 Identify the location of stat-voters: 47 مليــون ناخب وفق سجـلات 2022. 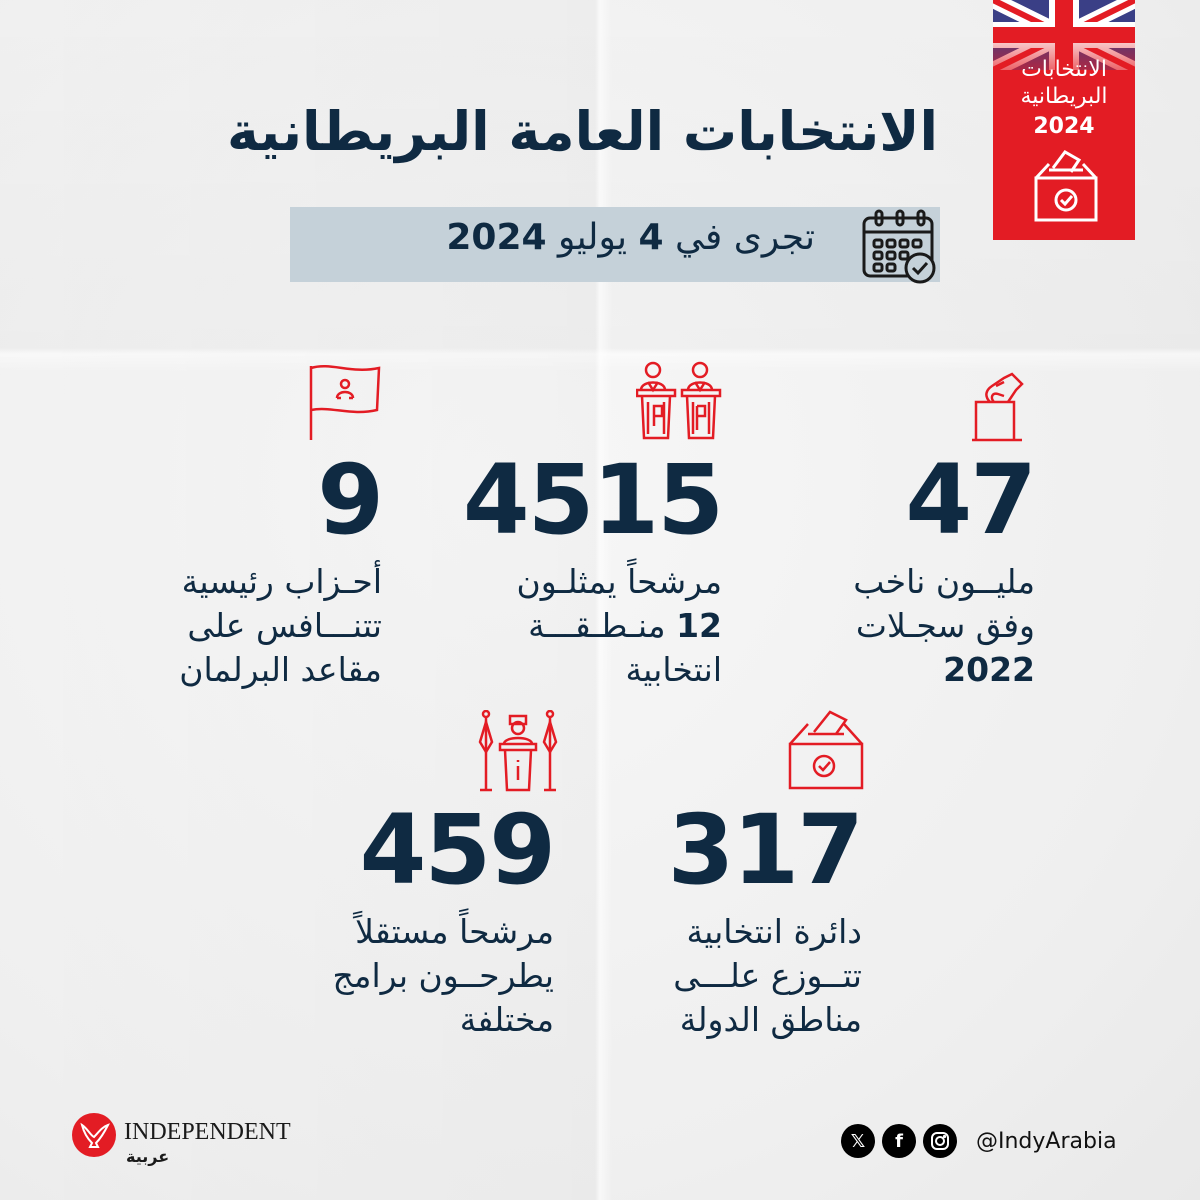
(945, 568).